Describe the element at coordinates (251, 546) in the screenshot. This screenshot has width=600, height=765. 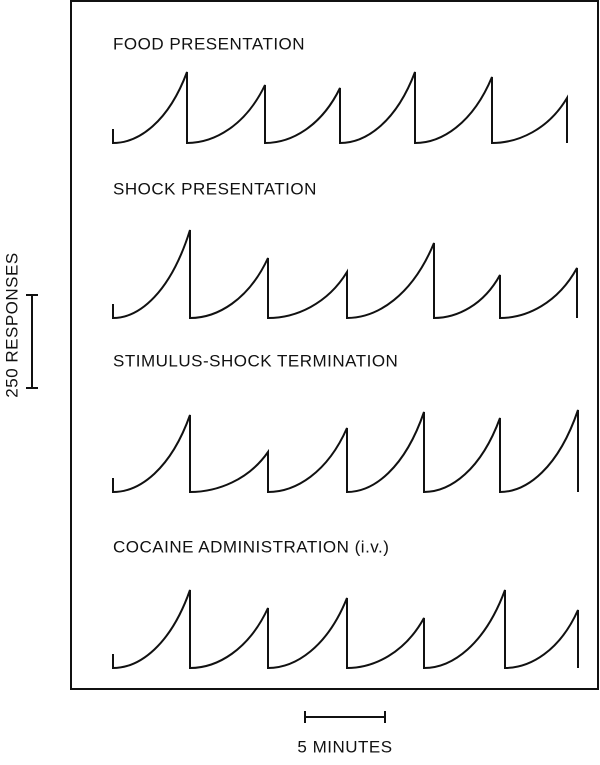
I see `panel-label: COCAINE ADMINISTRATION (i.v.)` at that location.